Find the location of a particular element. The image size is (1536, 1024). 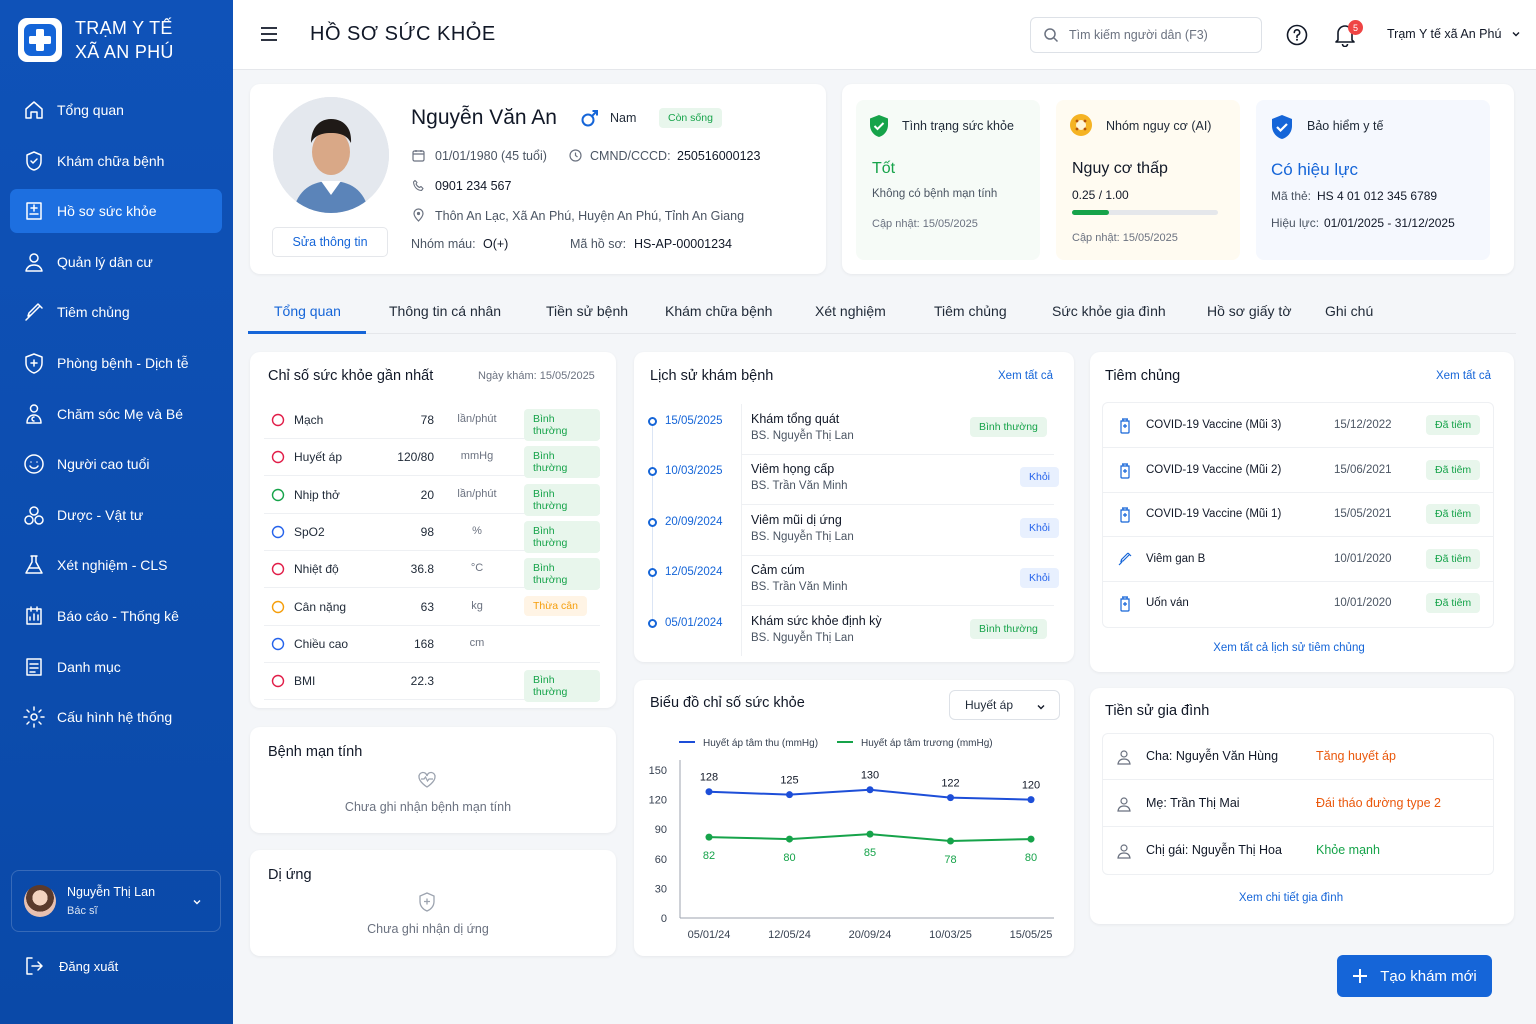

sidebar-item-cham-soc-me-va-be: Chăm sóc Mẹ và Bé is located at coordinates (116, 414).